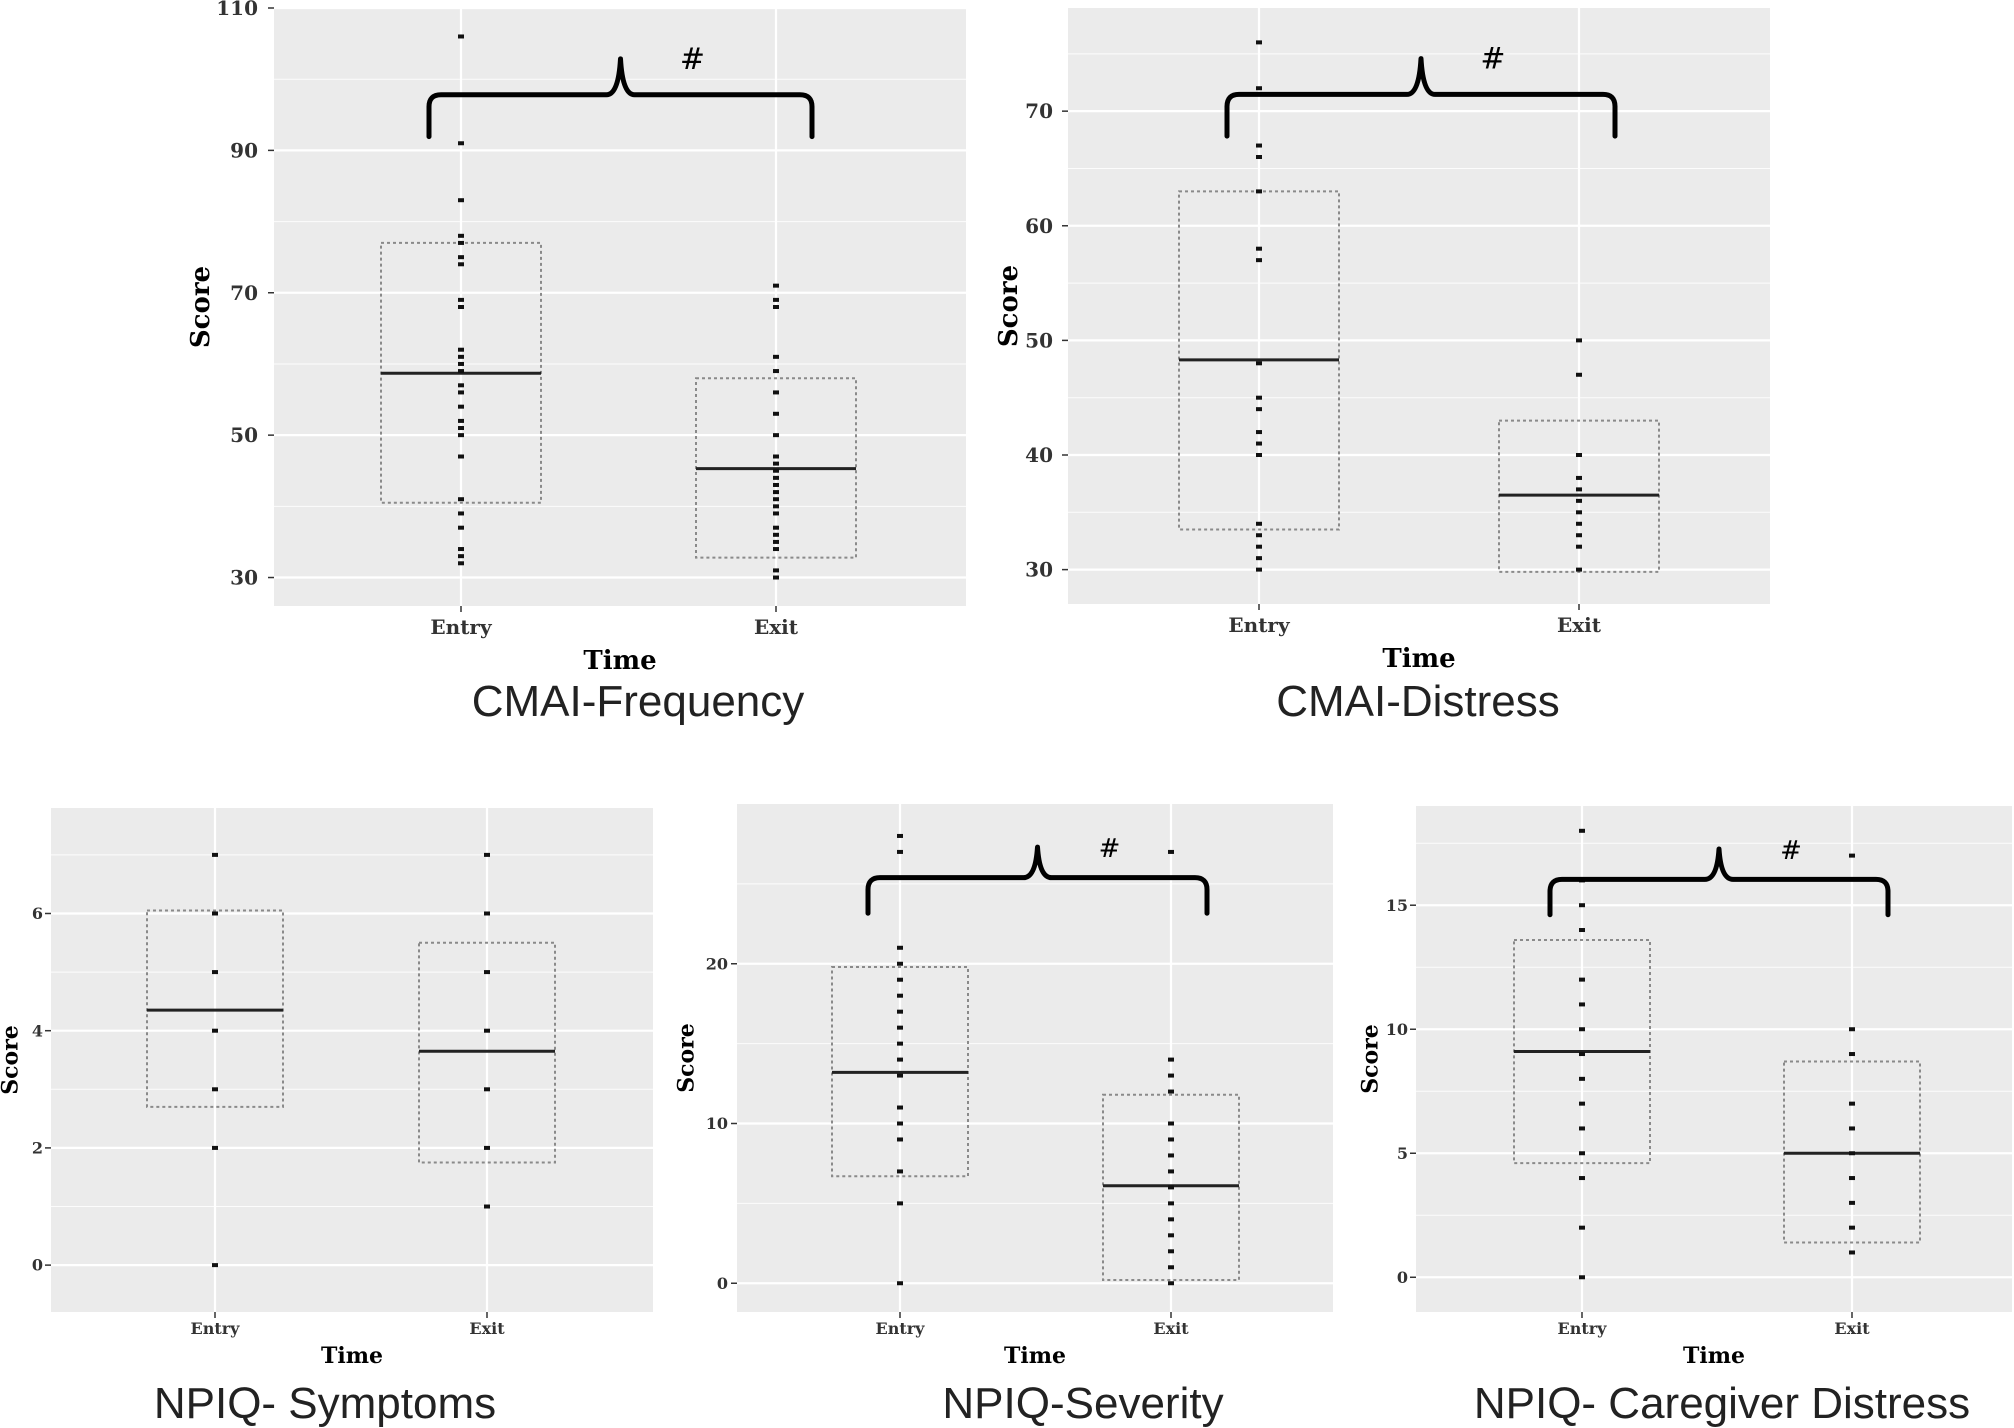 This screenshot has height=1428, width=2014. Describe the element at coordinates (1397, 905) in the screenshot. I see `y-tick-label: 15` at that location.